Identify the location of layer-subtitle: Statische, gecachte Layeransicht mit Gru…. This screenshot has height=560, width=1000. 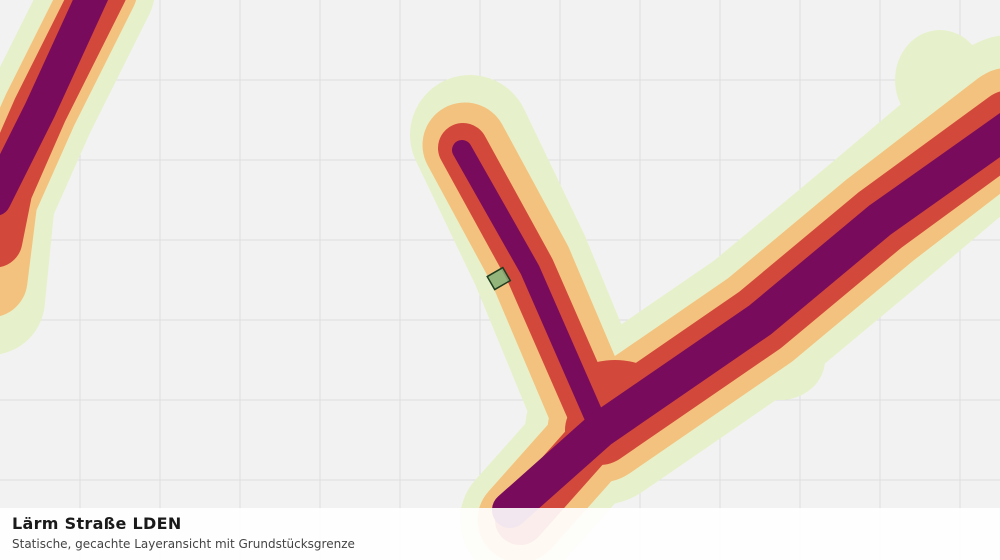
(183, 544).